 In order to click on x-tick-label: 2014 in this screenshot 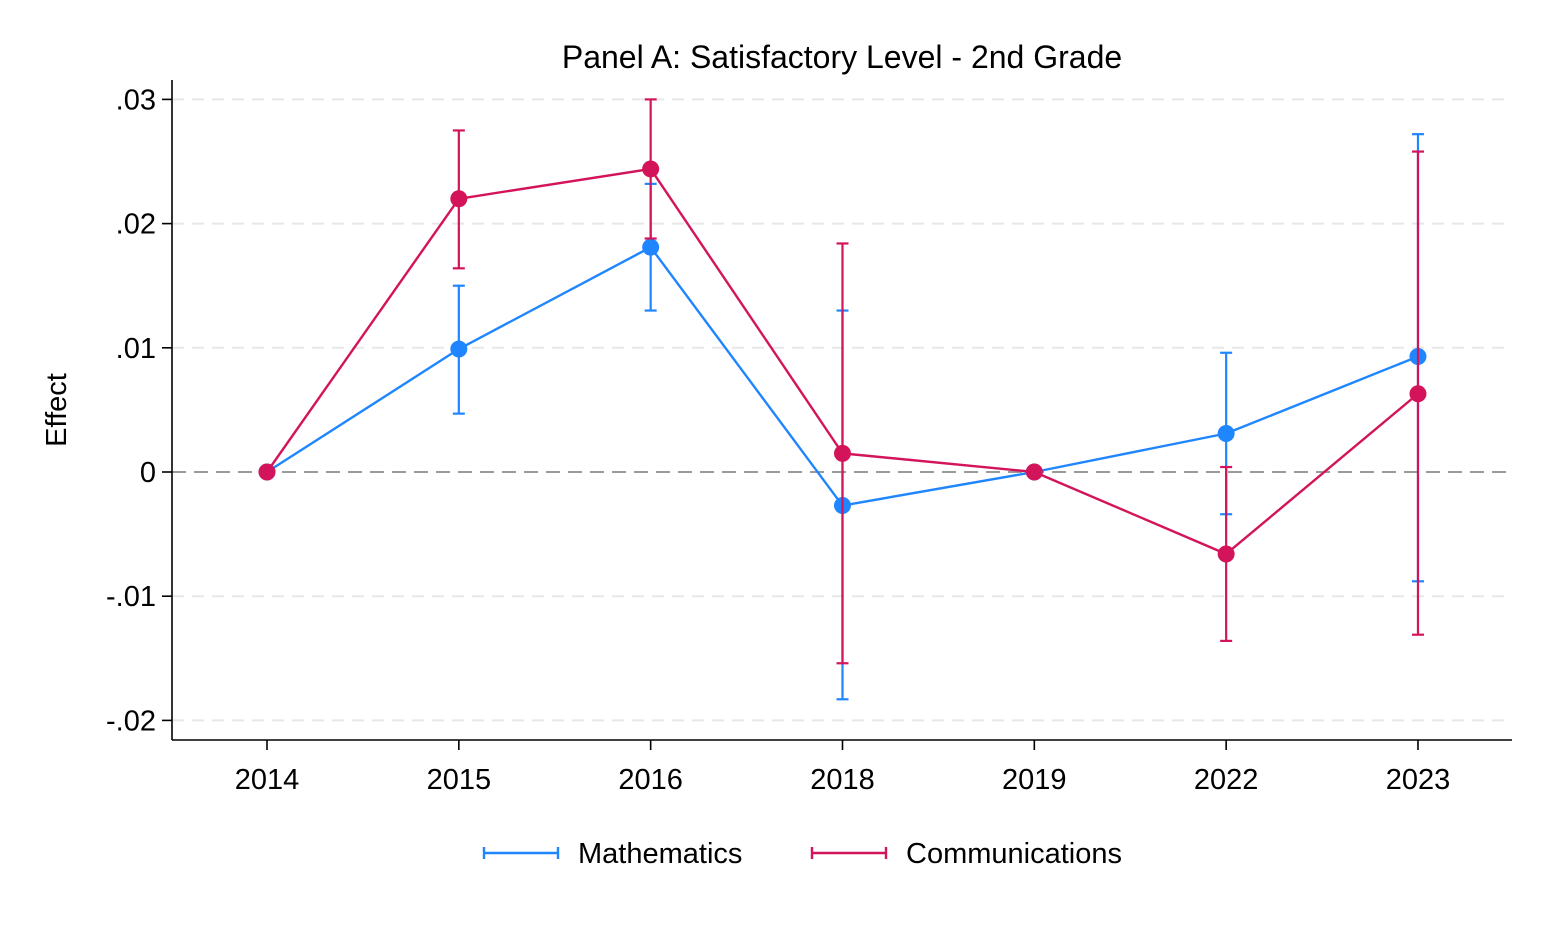, I will do `click(267, 780)`.